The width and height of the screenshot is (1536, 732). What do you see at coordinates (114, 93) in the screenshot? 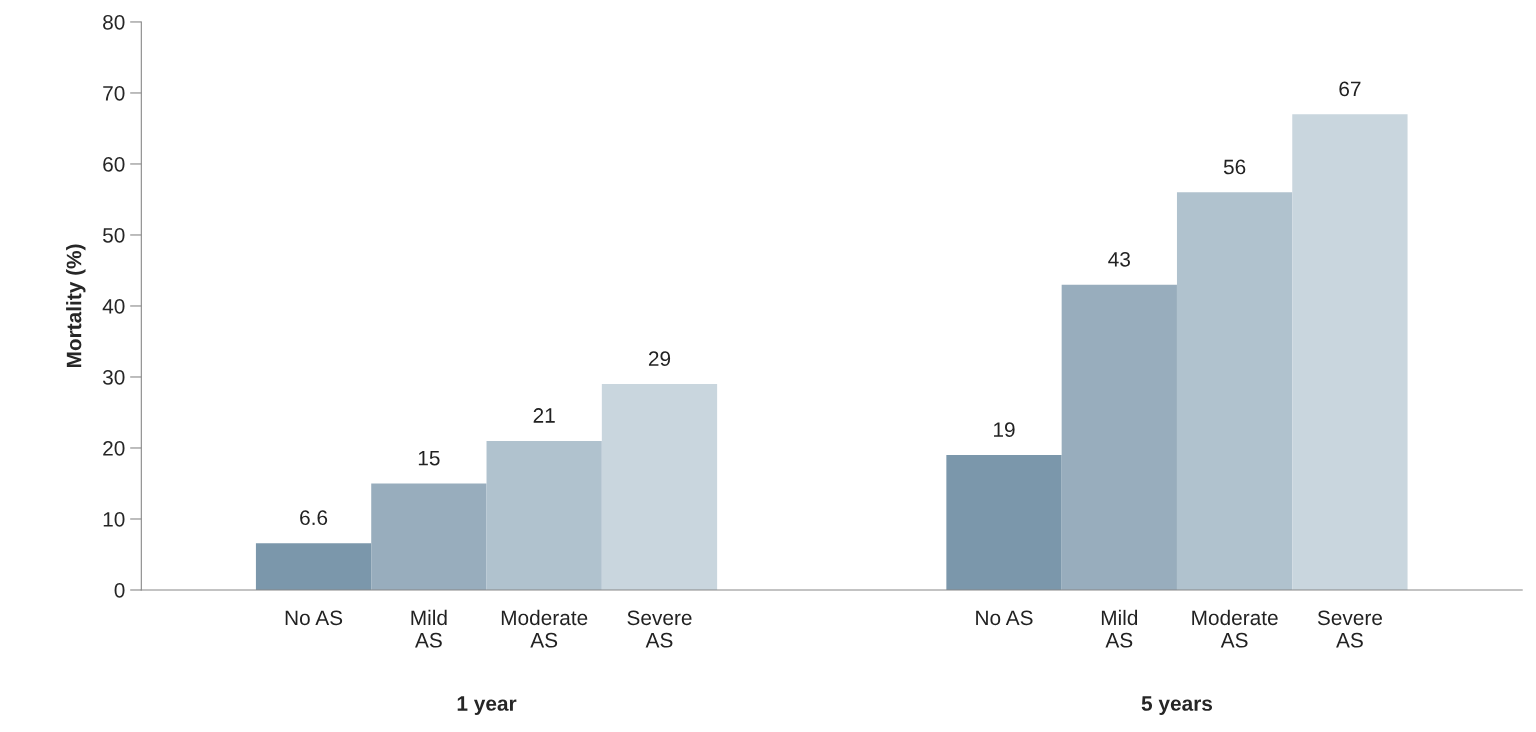
I see `y-tick-label: 70` at bounding box center [114, 93].